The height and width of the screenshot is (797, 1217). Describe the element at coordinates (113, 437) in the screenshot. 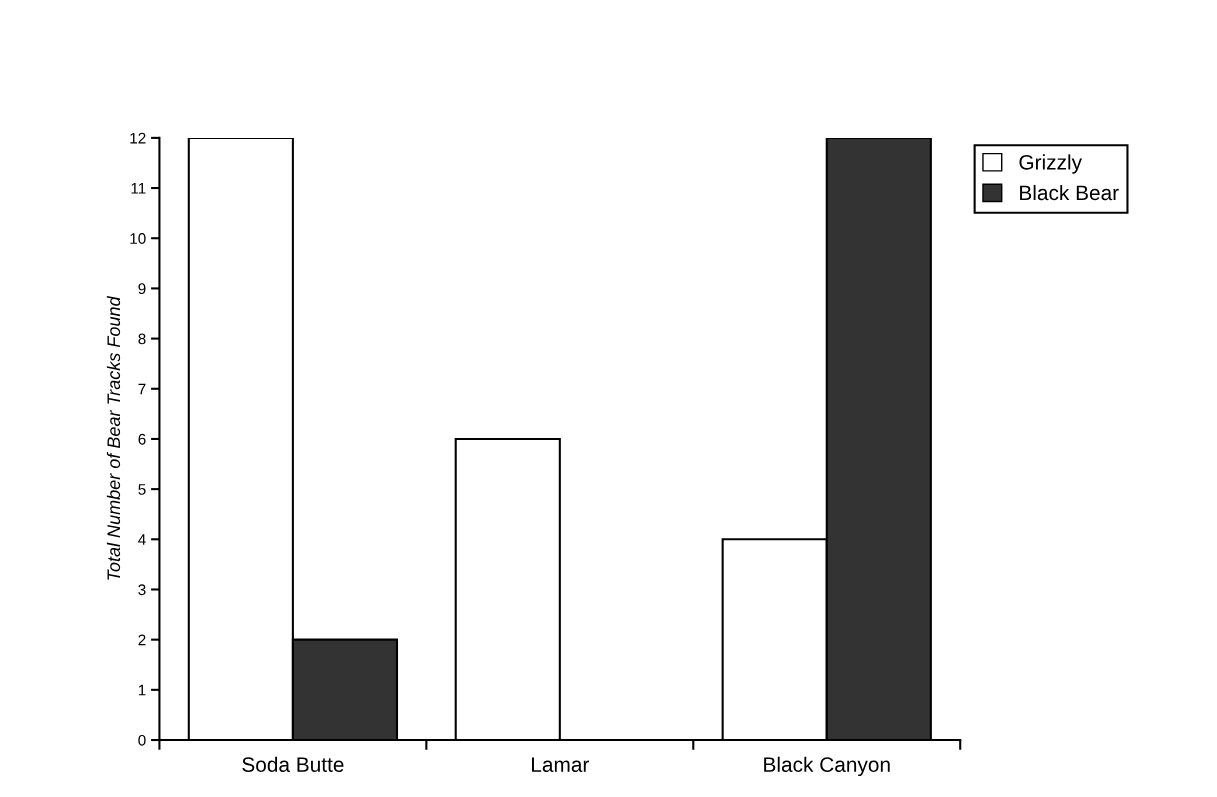

I see `y-axis-title: Total Number of Bear Tracks Found` at that location.